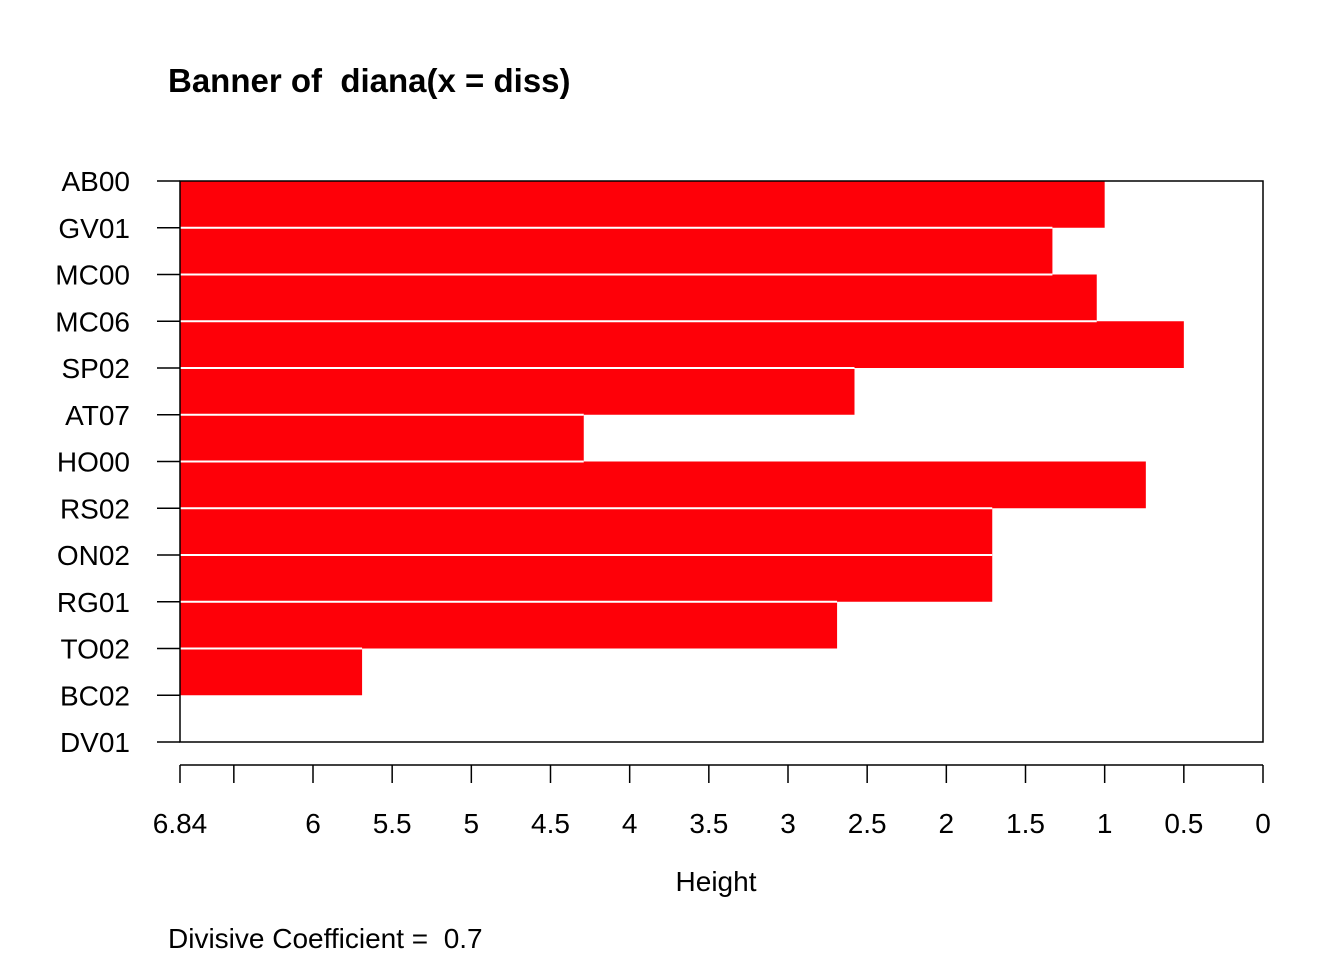 The height and width of the screenshot is (960, 1344). What do you see at coordinates (1105, 823) in the screenshot?
I see `x-tick-label: 1` at bounding box center [1105, 823].